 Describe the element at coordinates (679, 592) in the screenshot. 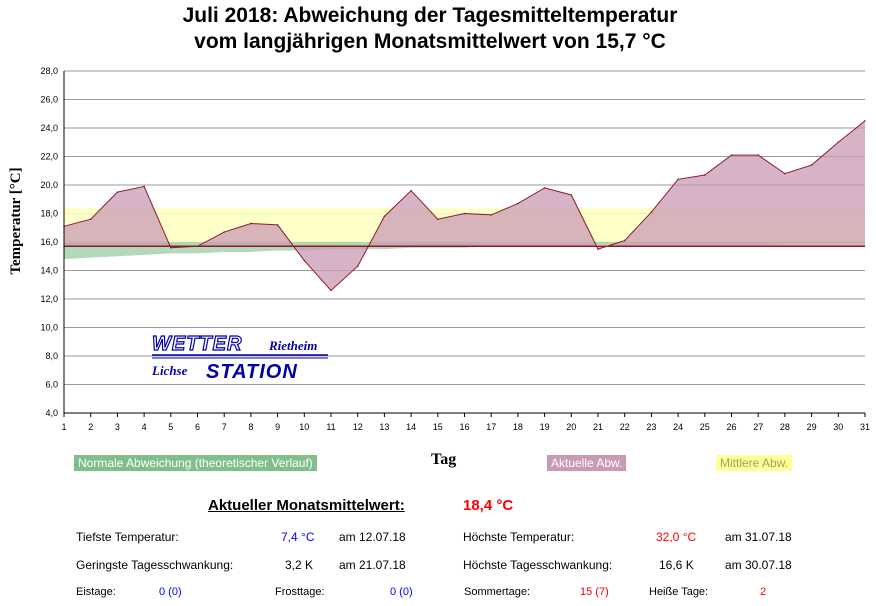

I see `hot-days-label: Heiße Tage:` at that location.